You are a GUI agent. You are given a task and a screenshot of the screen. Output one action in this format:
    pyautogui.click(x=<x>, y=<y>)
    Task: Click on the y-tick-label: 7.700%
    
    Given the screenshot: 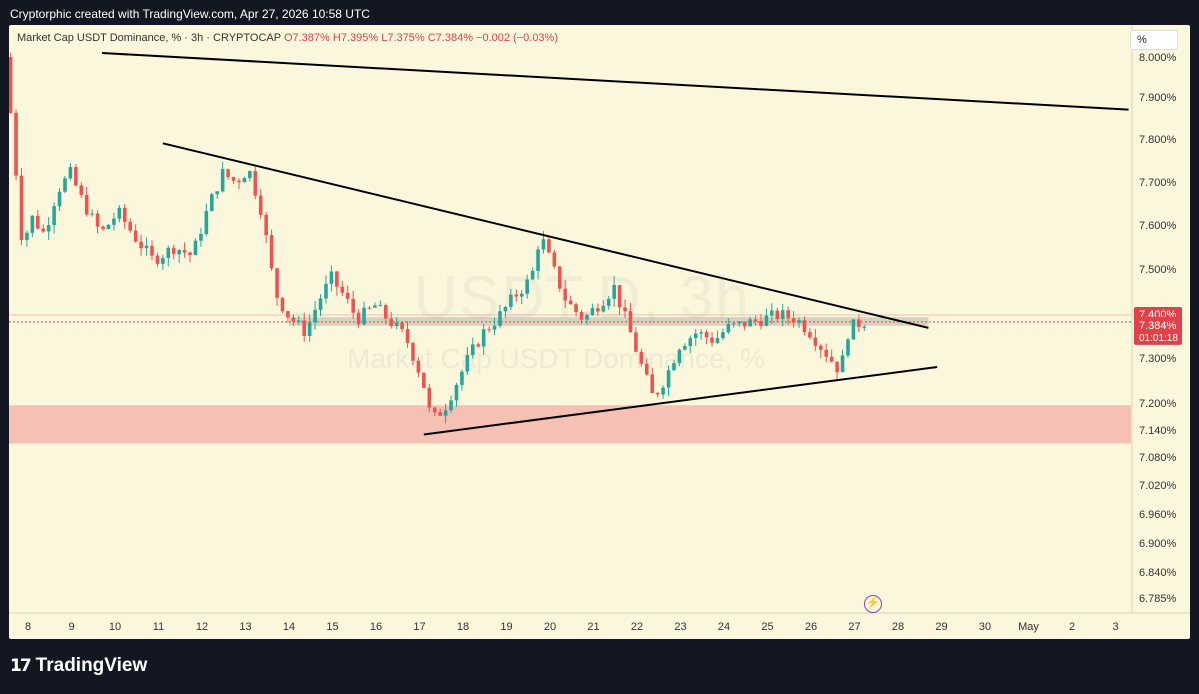 What is the action you would take?
    pyautogui.click(x=1158, y=183)
    